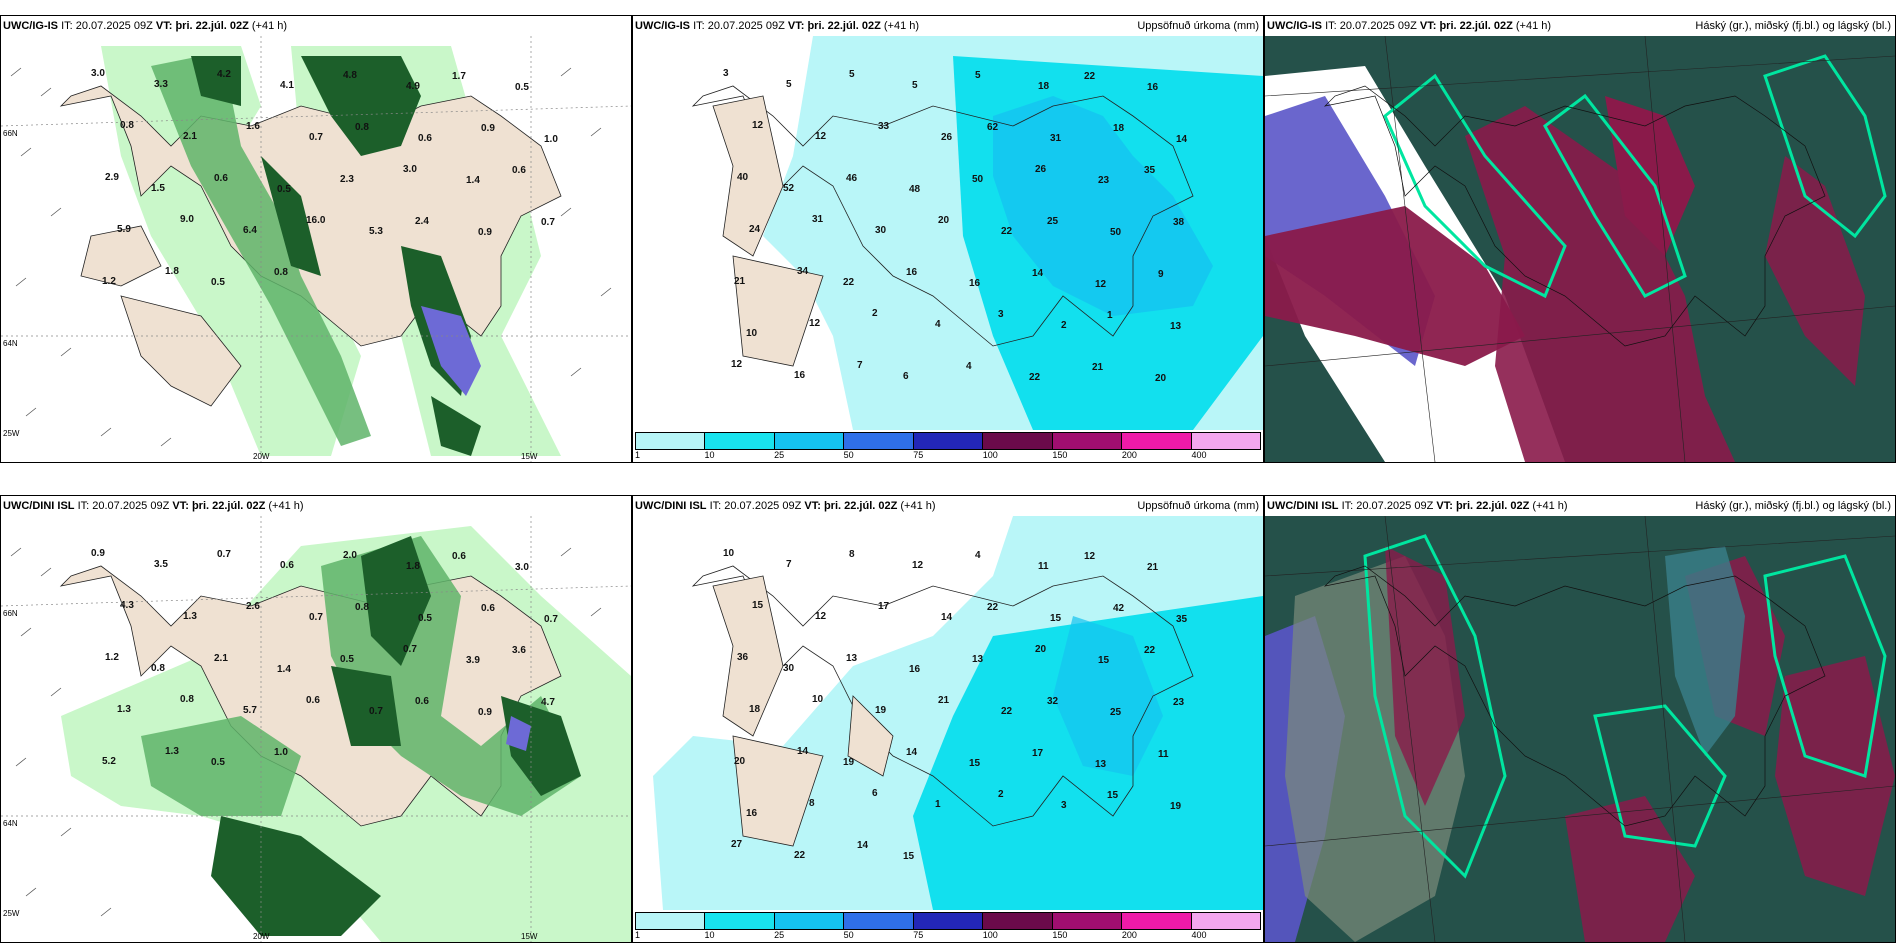 The height and width of the screenshot is (950, 1900). Describe the element at coordinates (852, 658) in the screenshot. I see `value-label: 13` at that location.